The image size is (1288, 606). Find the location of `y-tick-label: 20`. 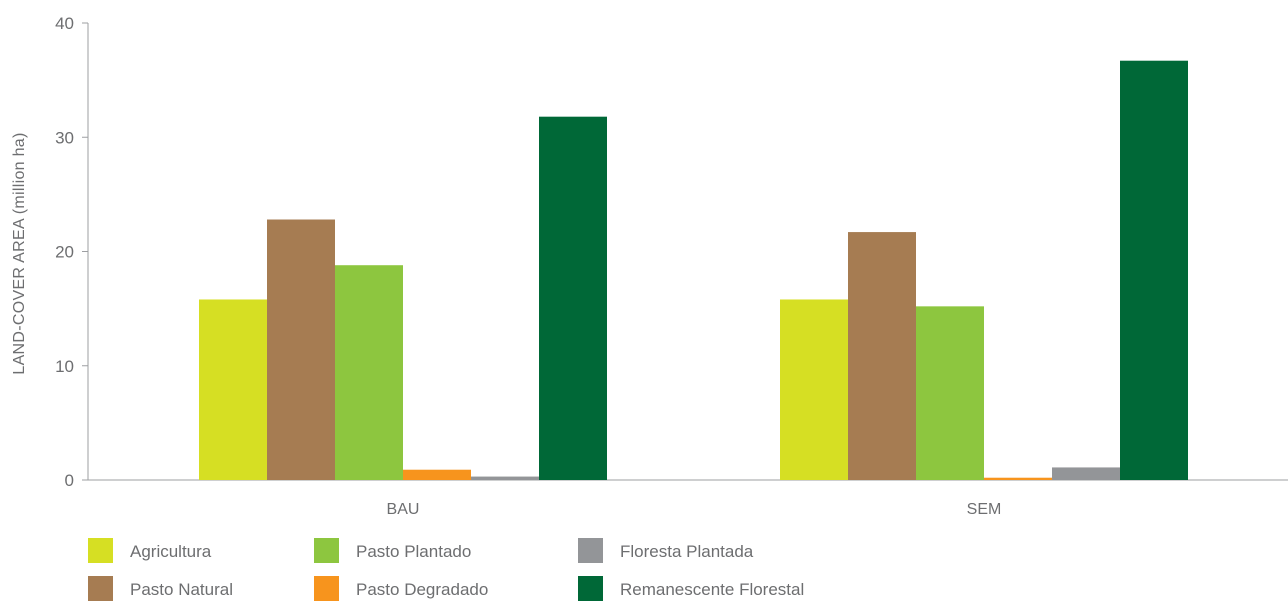

y-tick-label: 20 is located at coordinates (64, 252).